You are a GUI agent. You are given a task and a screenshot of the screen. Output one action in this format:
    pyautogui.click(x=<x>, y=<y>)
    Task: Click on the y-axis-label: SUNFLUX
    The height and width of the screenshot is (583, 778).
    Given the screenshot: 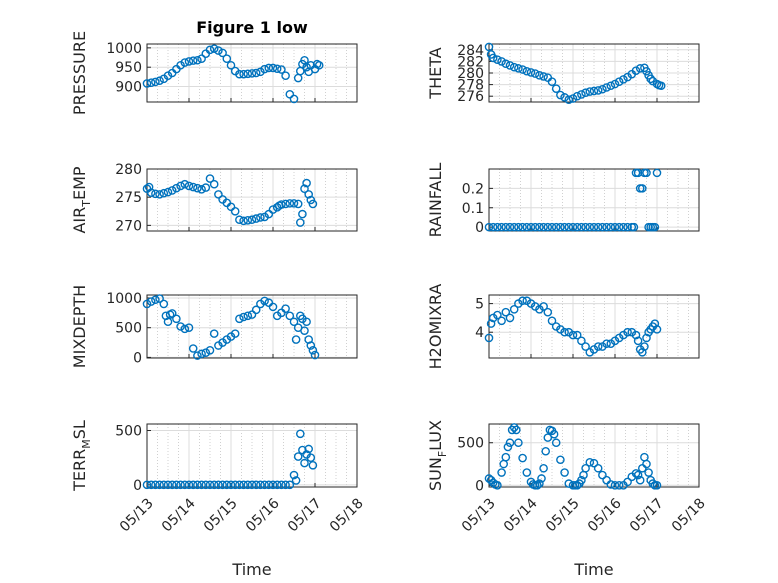 What is the action you would take?
    pyautogui.click(x=437, y=455)
    